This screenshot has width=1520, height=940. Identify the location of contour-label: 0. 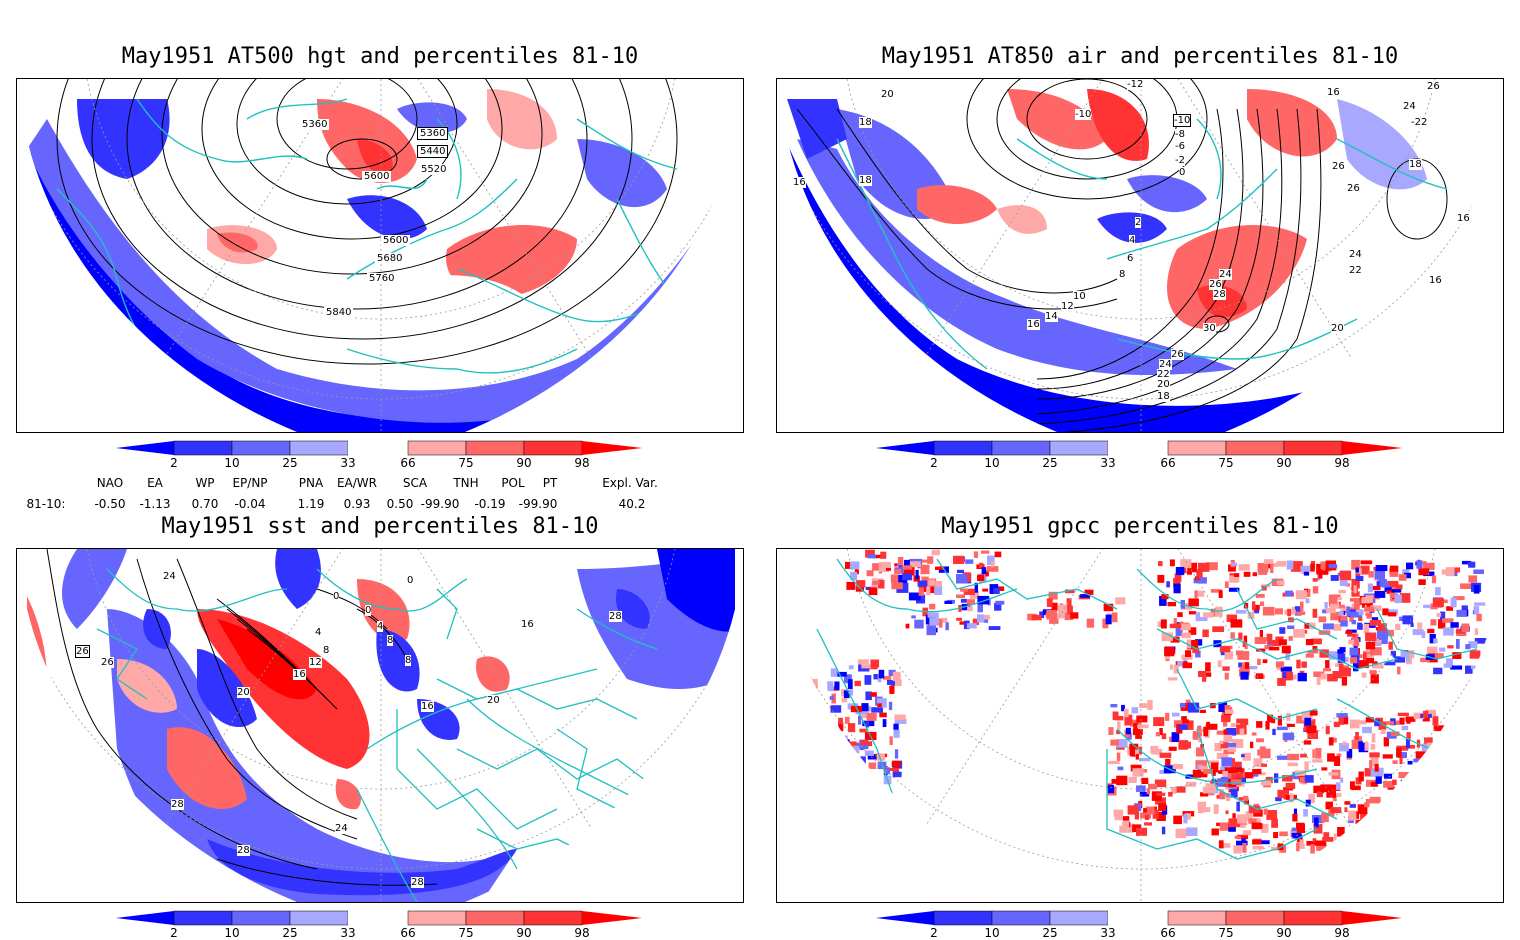
(368, 610).